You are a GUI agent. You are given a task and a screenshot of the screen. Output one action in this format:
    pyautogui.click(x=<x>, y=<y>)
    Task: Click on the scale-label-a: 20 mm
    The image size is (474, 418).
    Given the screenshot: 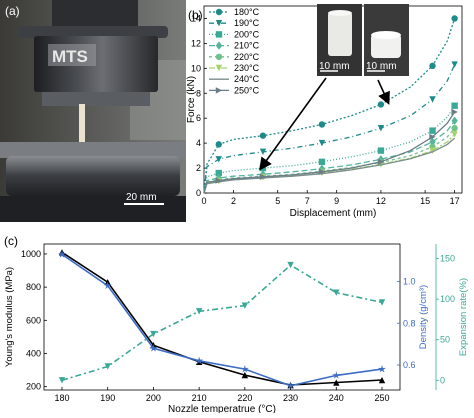 What is the action you would take?
    pyautogui.click(x=141, y=197)
    